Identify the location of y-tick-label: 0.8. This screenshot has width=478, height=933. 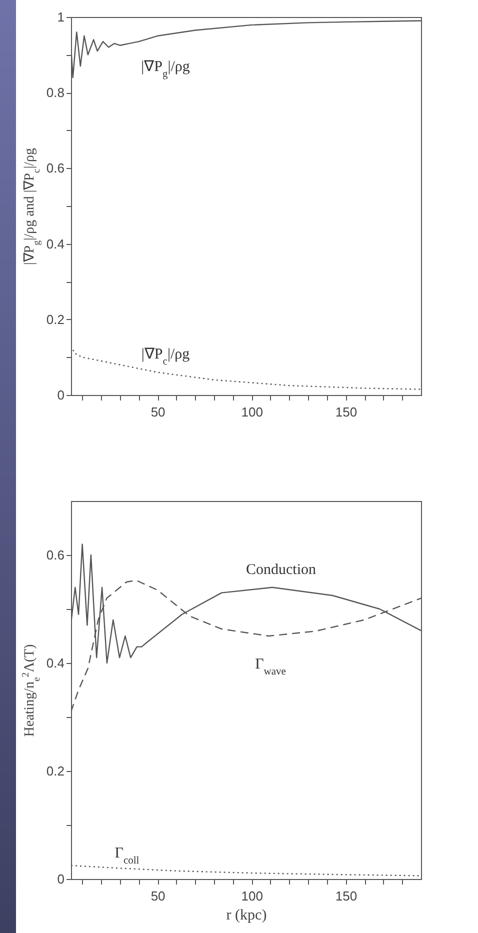
(55, 92).